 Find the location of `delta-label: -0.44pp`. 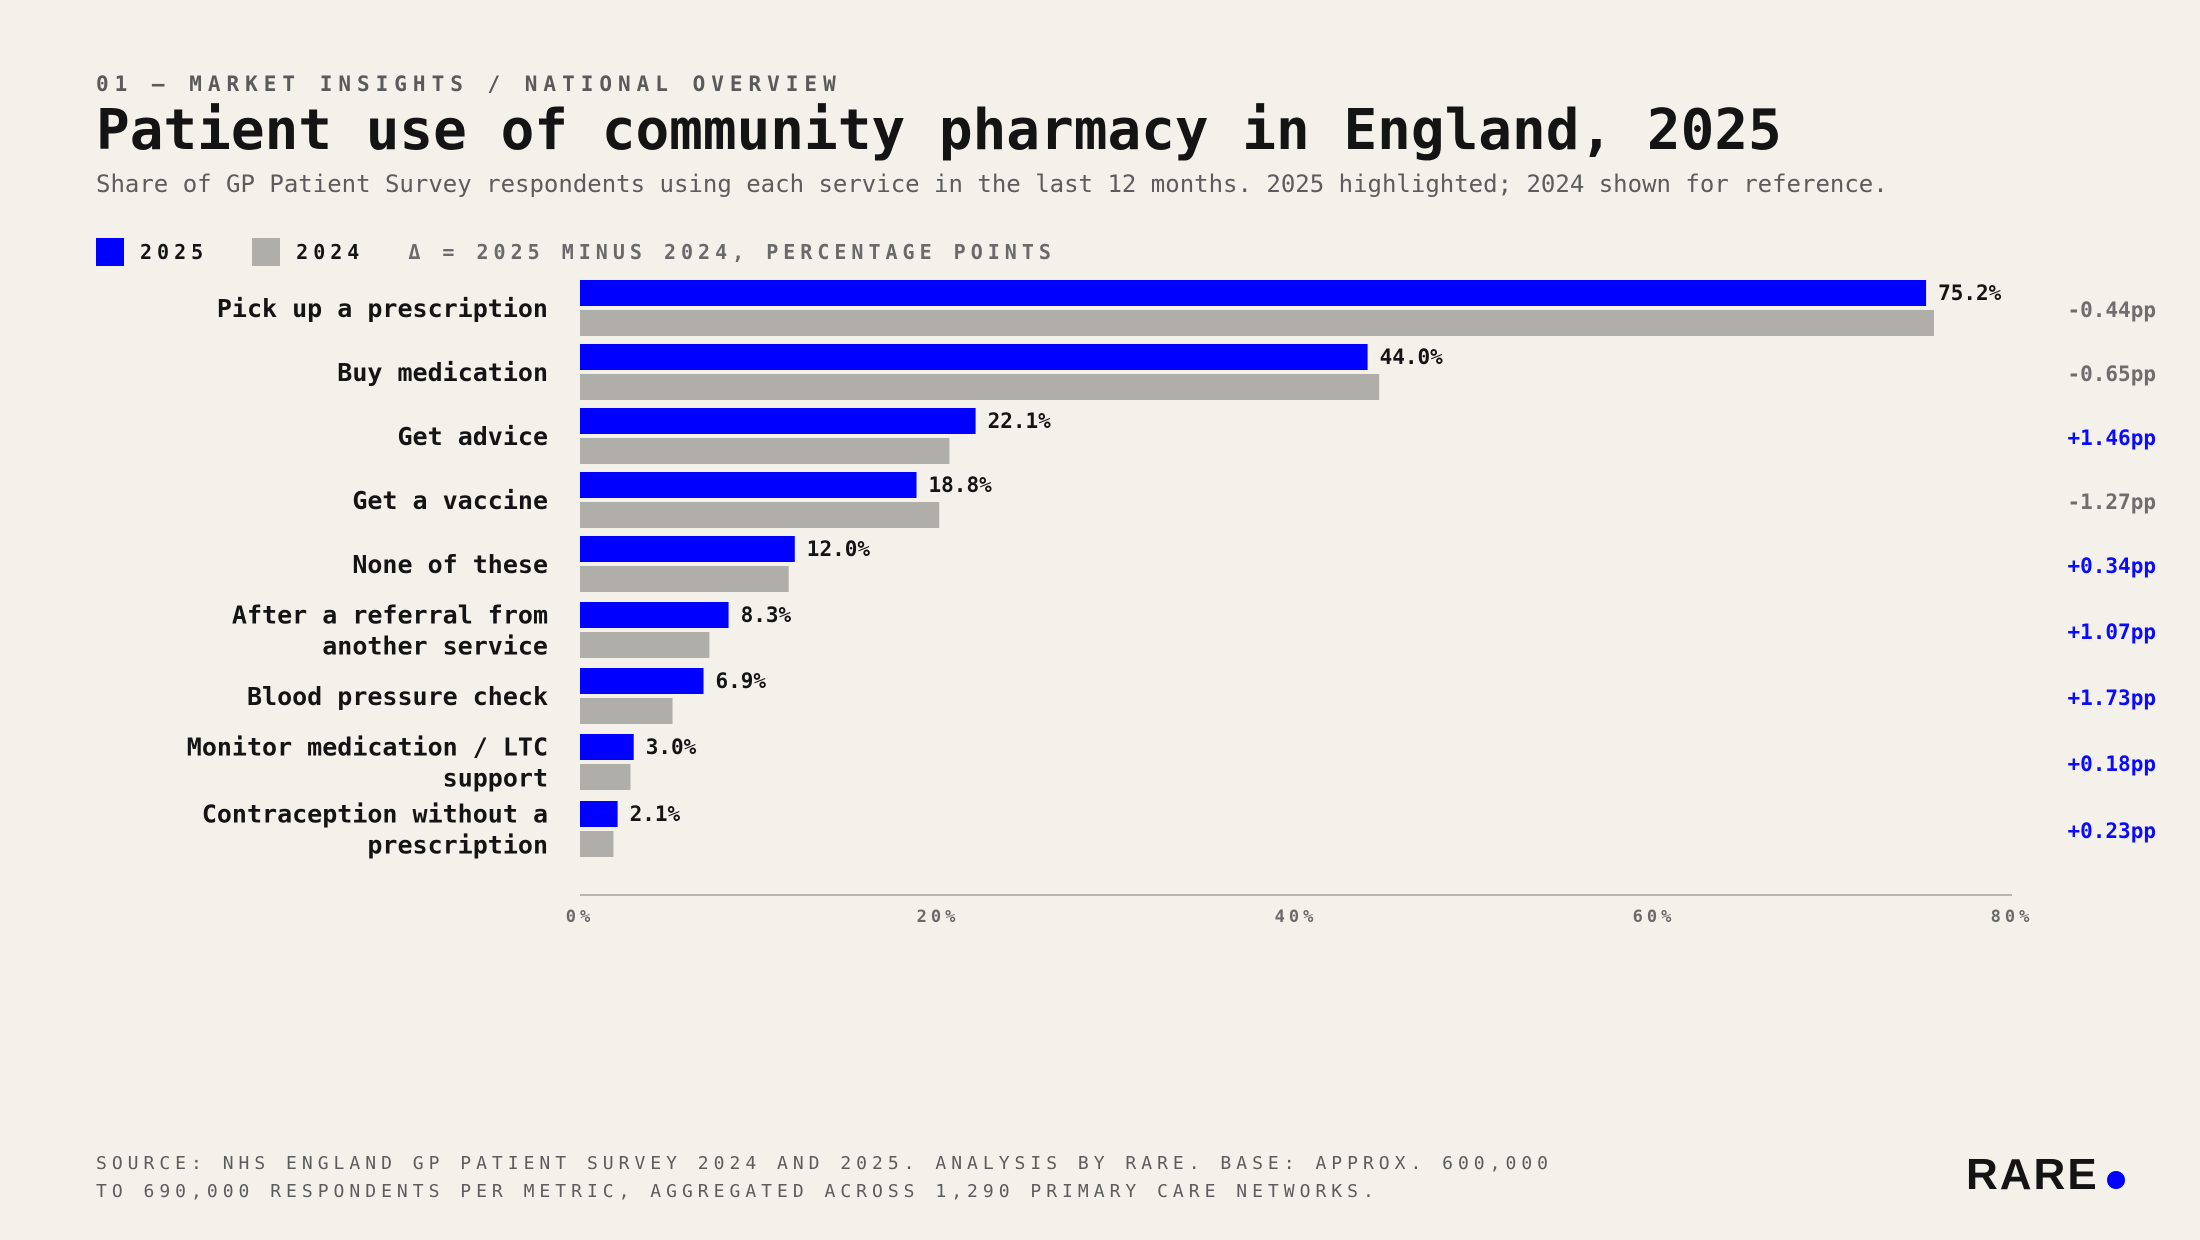

delta-label: -0.44pp is located at coordinates (2111, 310).